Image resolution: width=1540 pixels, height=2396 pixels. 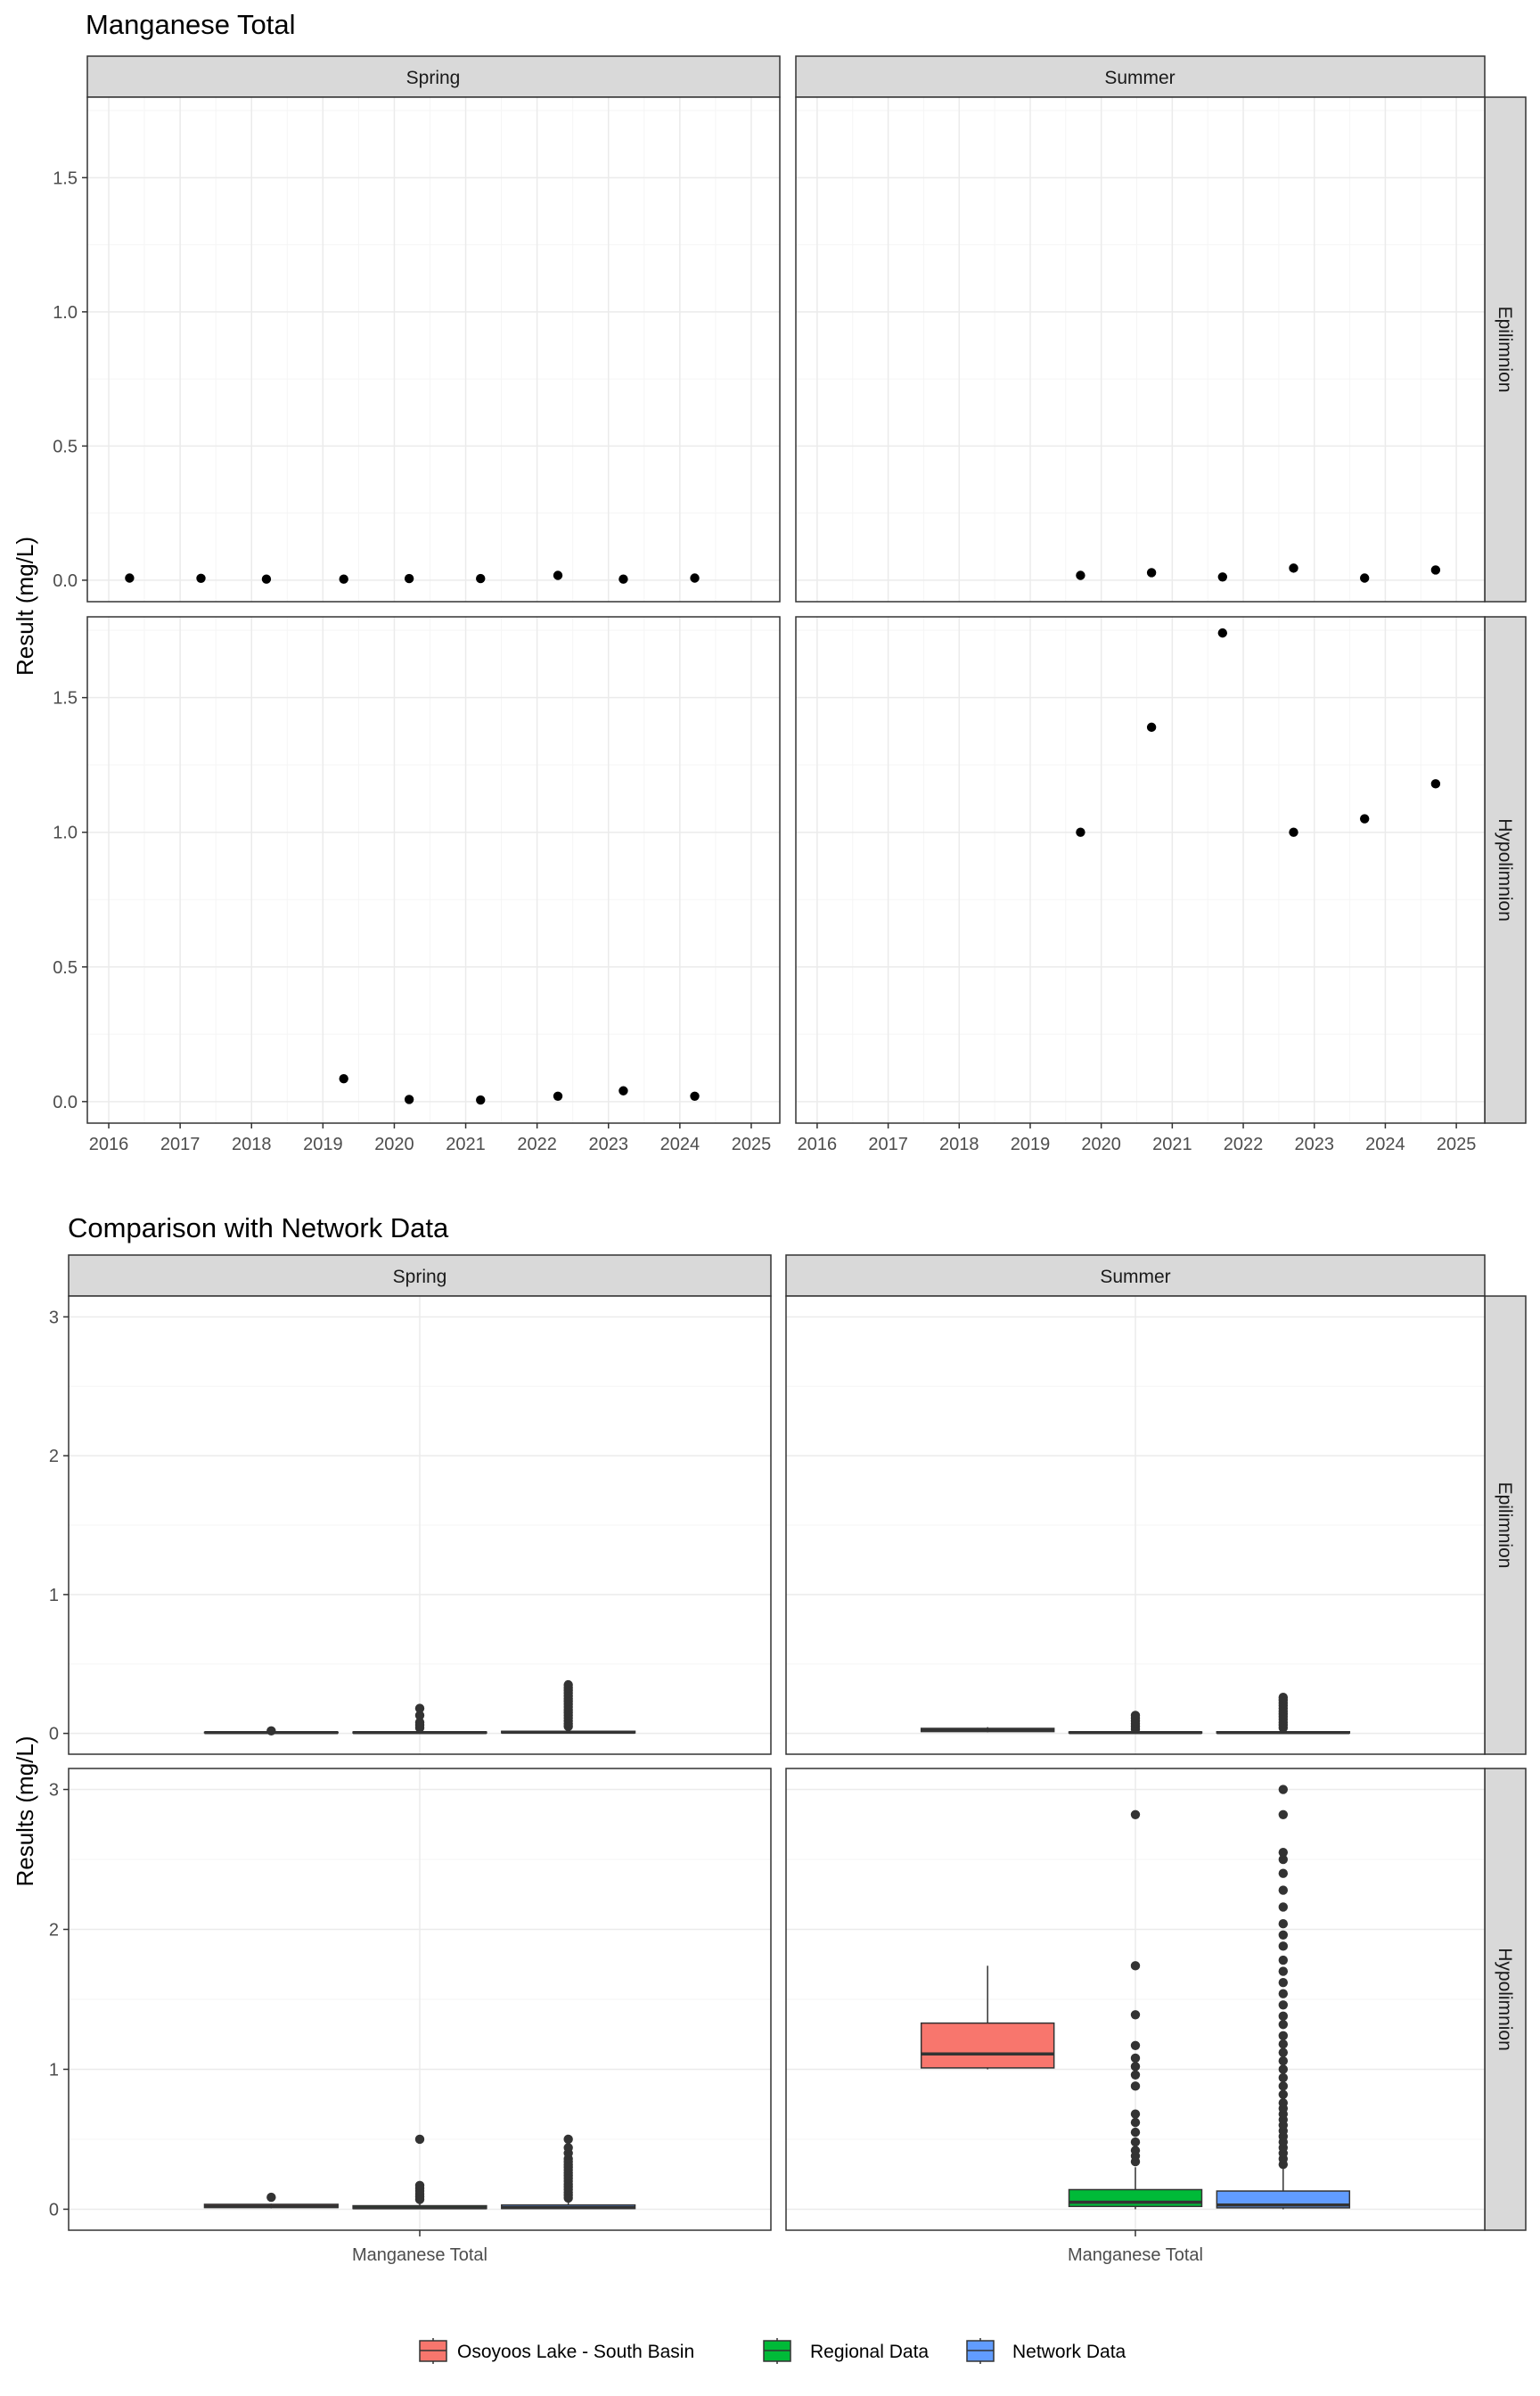 What do you see at coordinates (575, 2352) in the screenshot?
I see `legend-label-osoyoos: Osoyoos Lake - South Basin` at bounding box center [575, 2352].